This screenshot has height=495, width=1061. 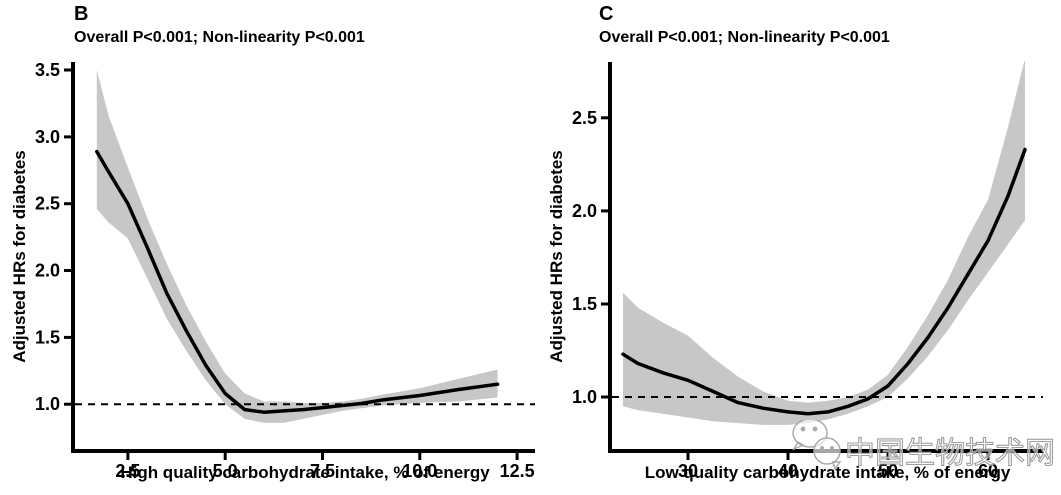 What do you see at coordinates (225, 471) in the screenshot?
I see `x-tick-label: 5.0` at bounding box center [225, 471].